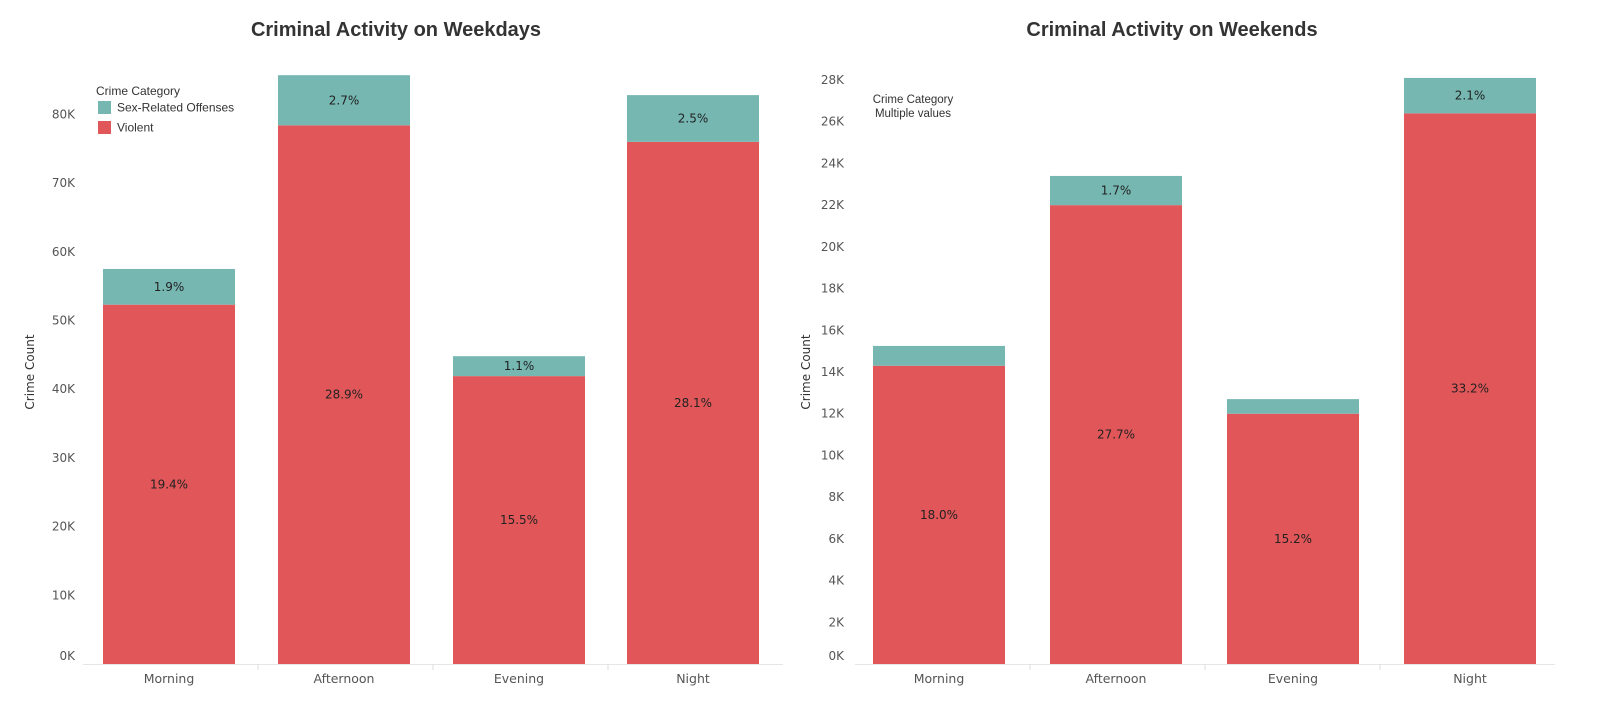  What do you see at coordinates (833, 372) in the screenshot?
I see `y-tick-label: 14K` at bounding box center [833, 372].